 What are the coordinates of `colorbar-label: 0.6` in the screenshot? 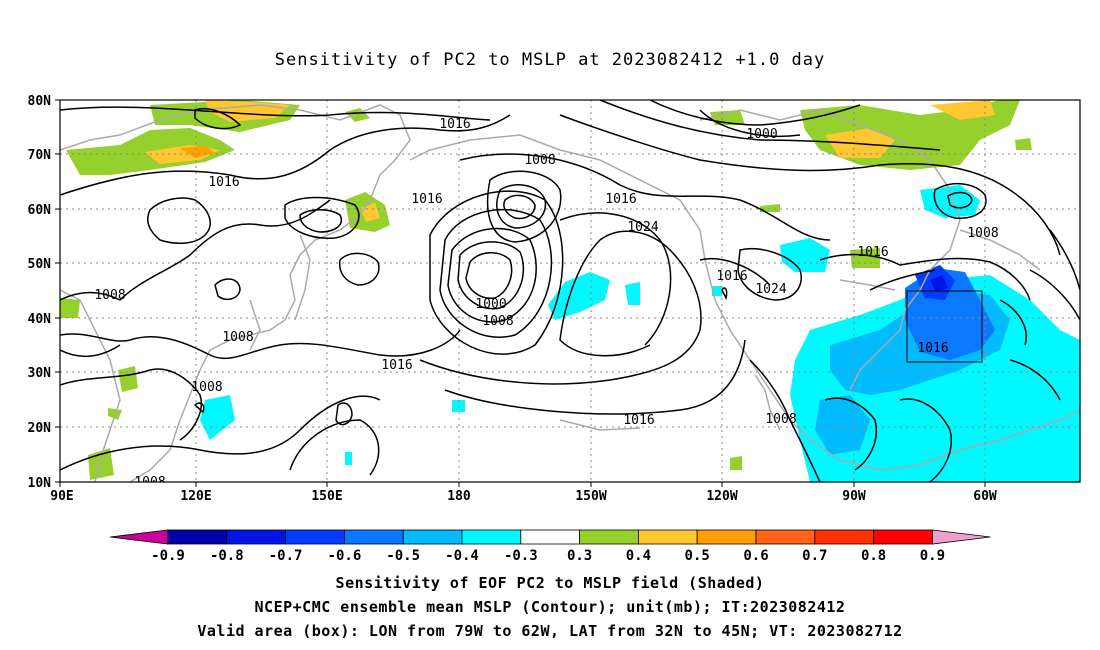 It's located at (755, 556).